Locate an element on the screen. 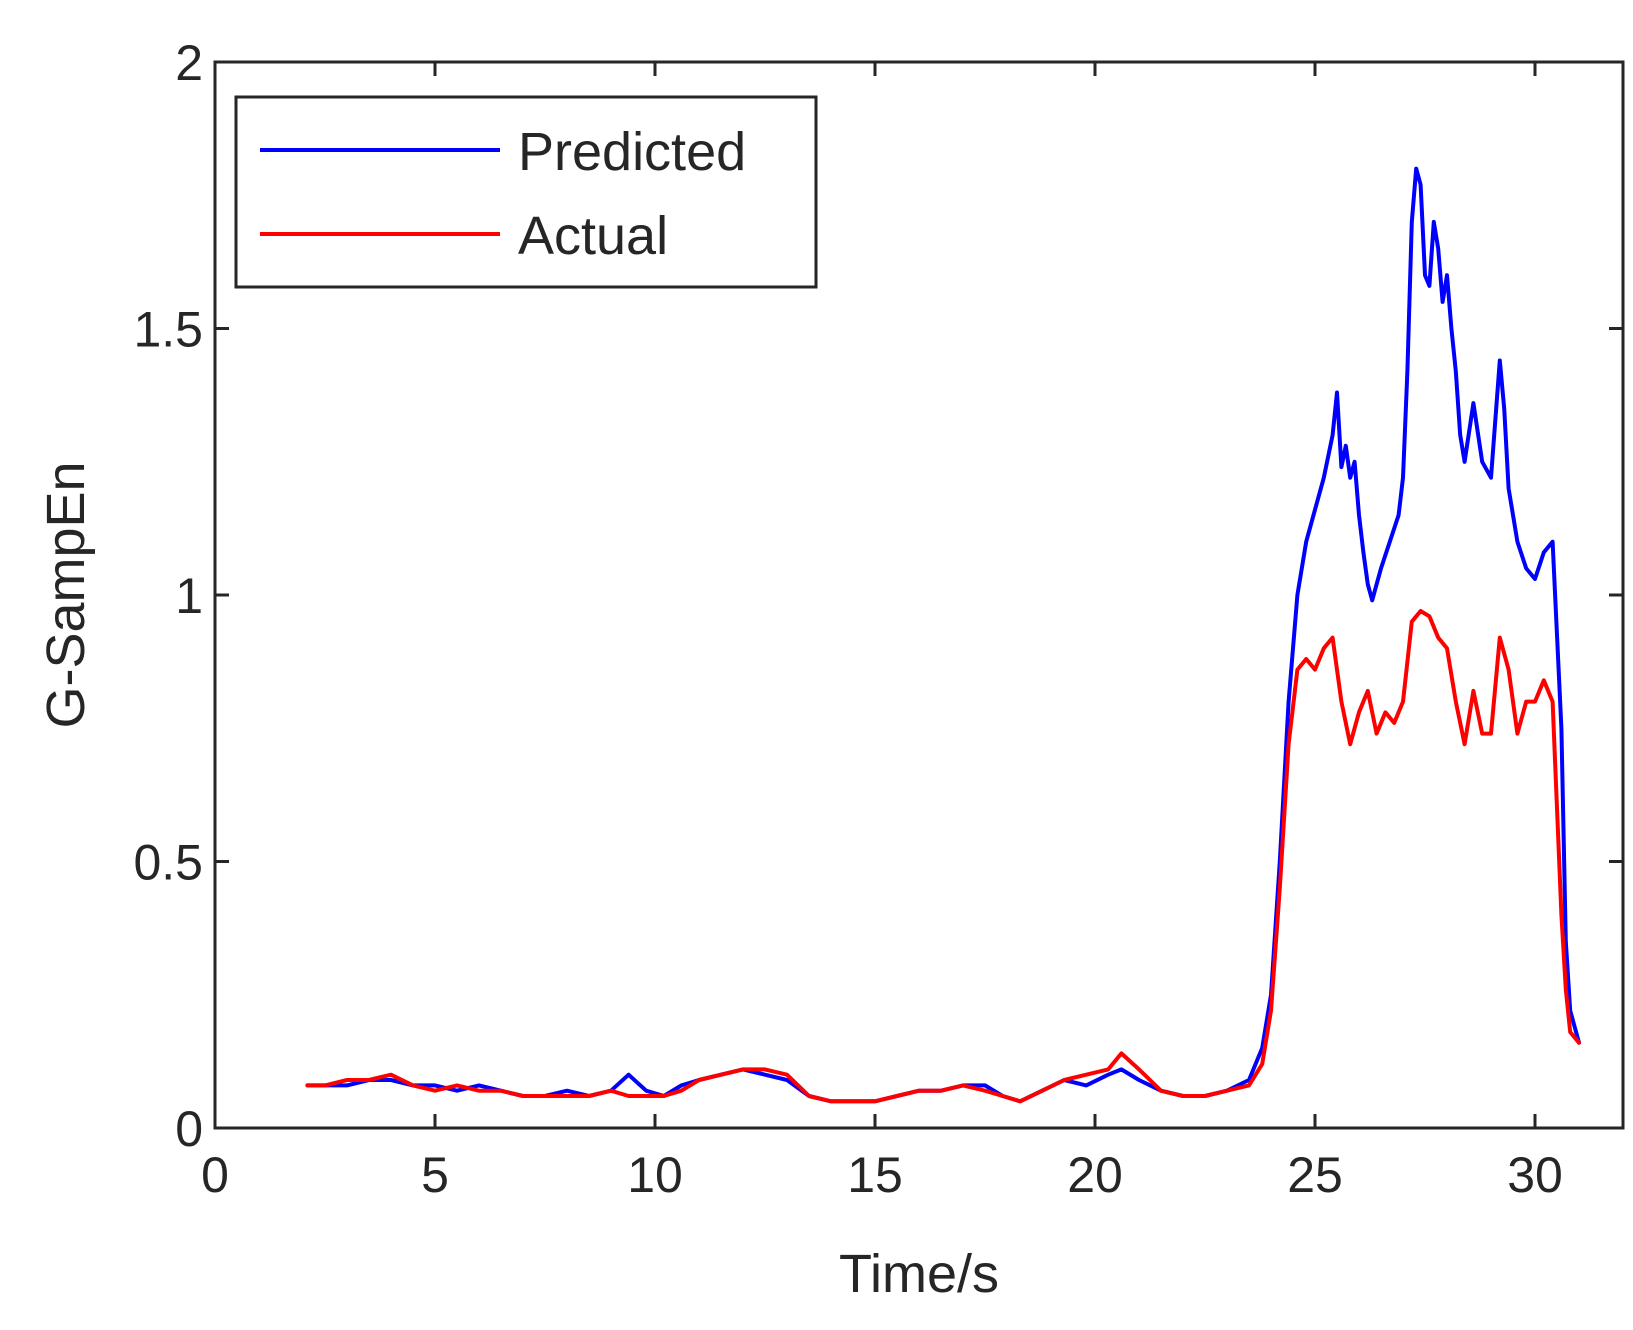 This screenshot has width=1633, height=1330. y-tick-label: 2 is located at coordinates (189, 63).